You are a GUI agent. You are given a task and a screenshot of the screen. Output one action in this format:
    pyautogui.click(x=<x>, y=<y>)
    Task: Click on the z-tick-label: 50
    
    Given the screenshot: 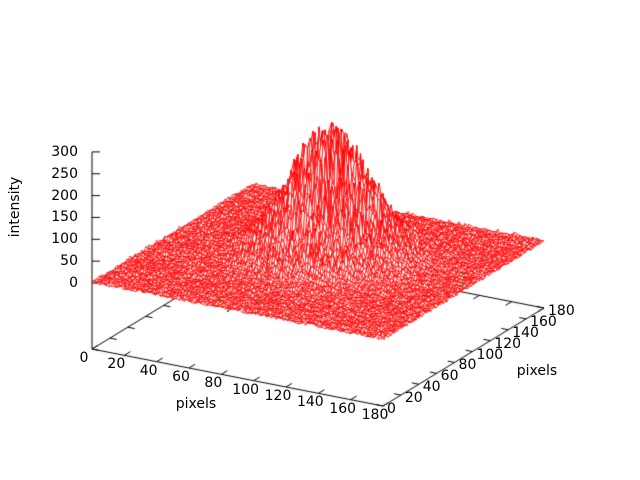 What is the action you would take?
    pyautogui.click(x=69, y=261)
    